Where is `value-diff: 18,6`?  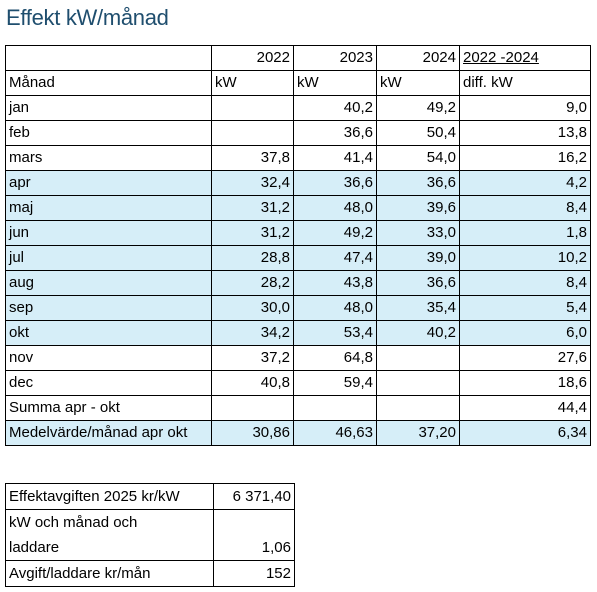 value-diff: 18,6 is located at coordinates (525, 383).